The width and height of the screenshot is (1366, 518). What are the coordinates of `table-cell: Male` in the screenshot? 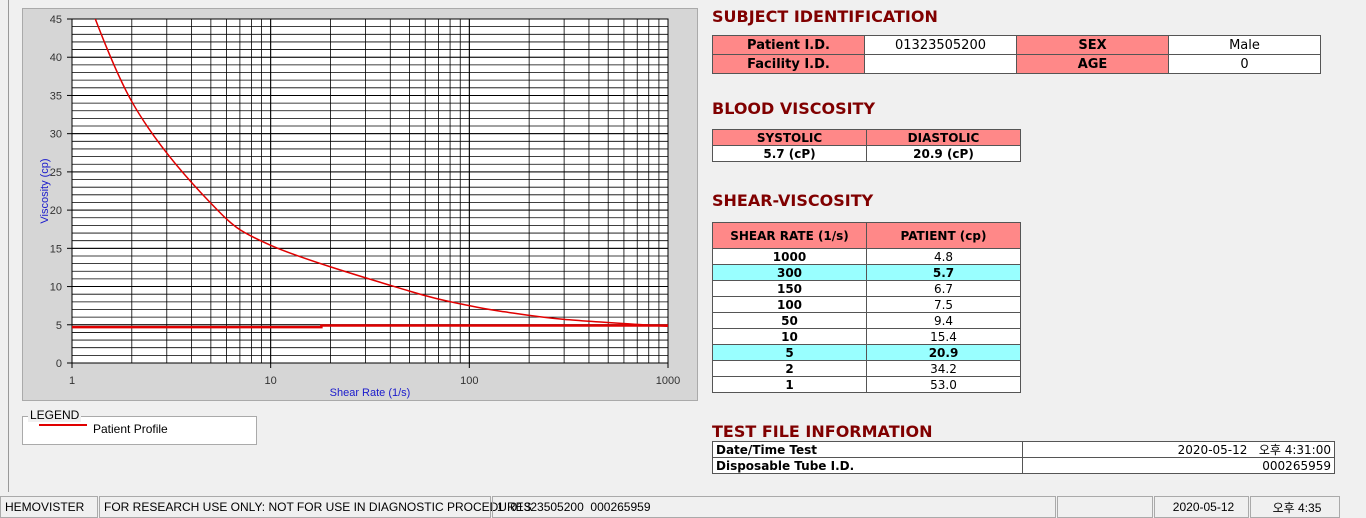 It's located at (1244, 45).